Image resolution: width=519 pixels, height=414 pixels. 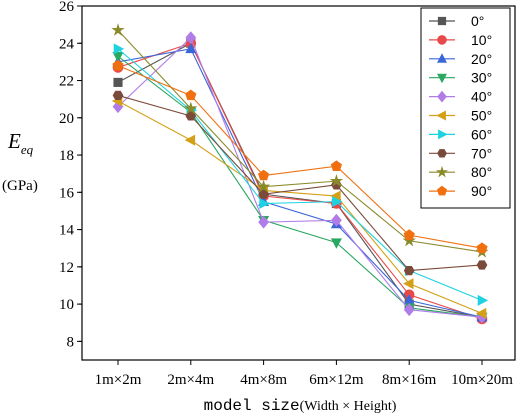 I want to click on y-tick-label: 14, so click(x=67, y=231).